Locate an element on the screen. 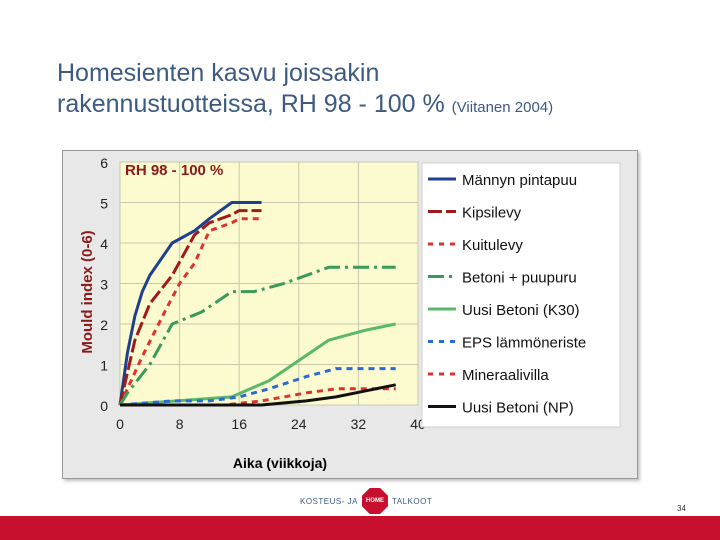 The width and height of the screenshot is (720, 540). legend-label-2: Kipsilevy is located at coordinates (492, 213).